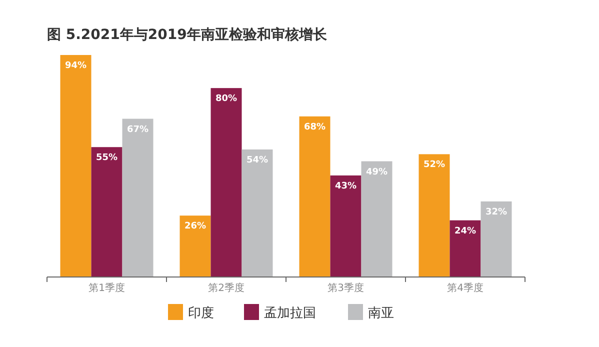 The image size is (599, 347). What do you see at coordinates (434, 165) in the screenshot?
I see `data-label: 52%` at bounding box center [434, 165].